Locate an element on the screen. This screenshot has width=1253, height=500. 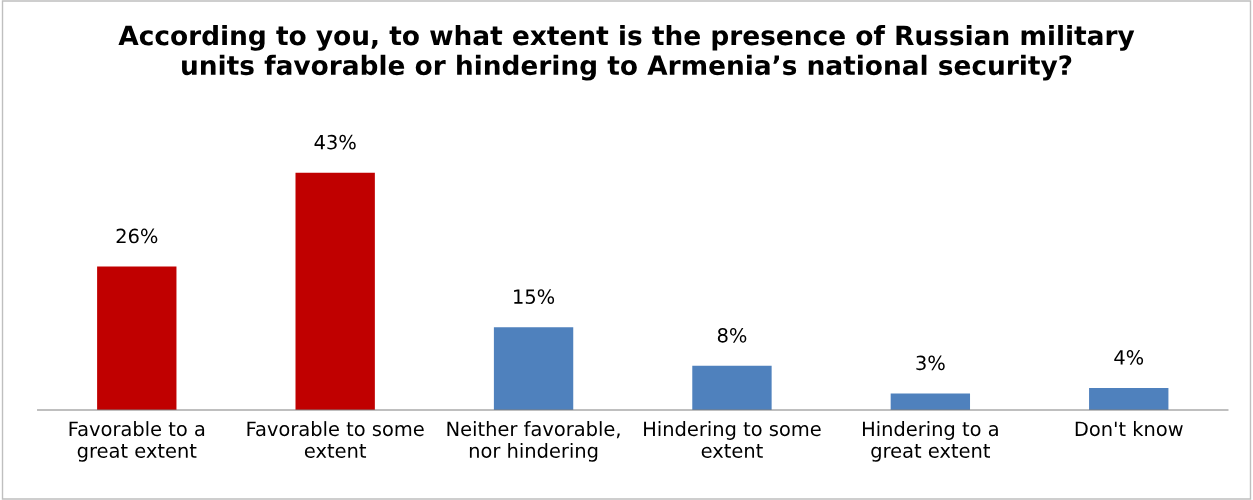
data-label: 8% is located at coordinates (732, 335).